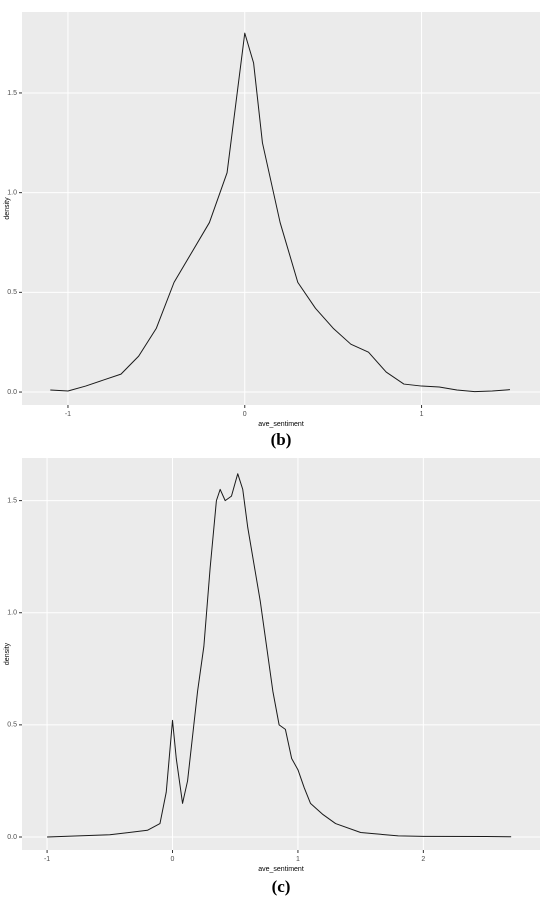 The height and width of the screenshot is (905, 550). I want to click on x-tick-label: 2, so click(423, 859).